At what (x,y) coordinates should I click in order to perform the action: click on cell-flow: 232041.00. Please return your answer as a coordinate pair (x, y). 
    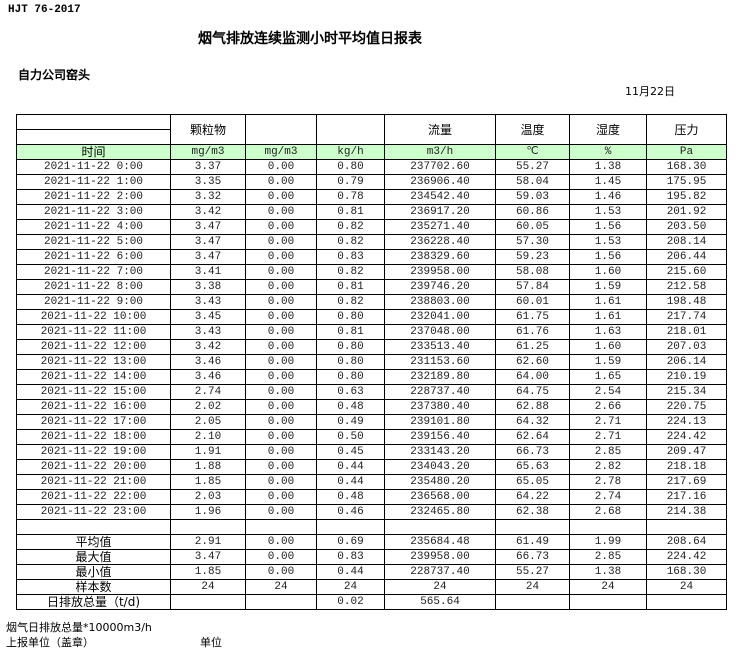
    Looking at the image, I should click on (440, 317).